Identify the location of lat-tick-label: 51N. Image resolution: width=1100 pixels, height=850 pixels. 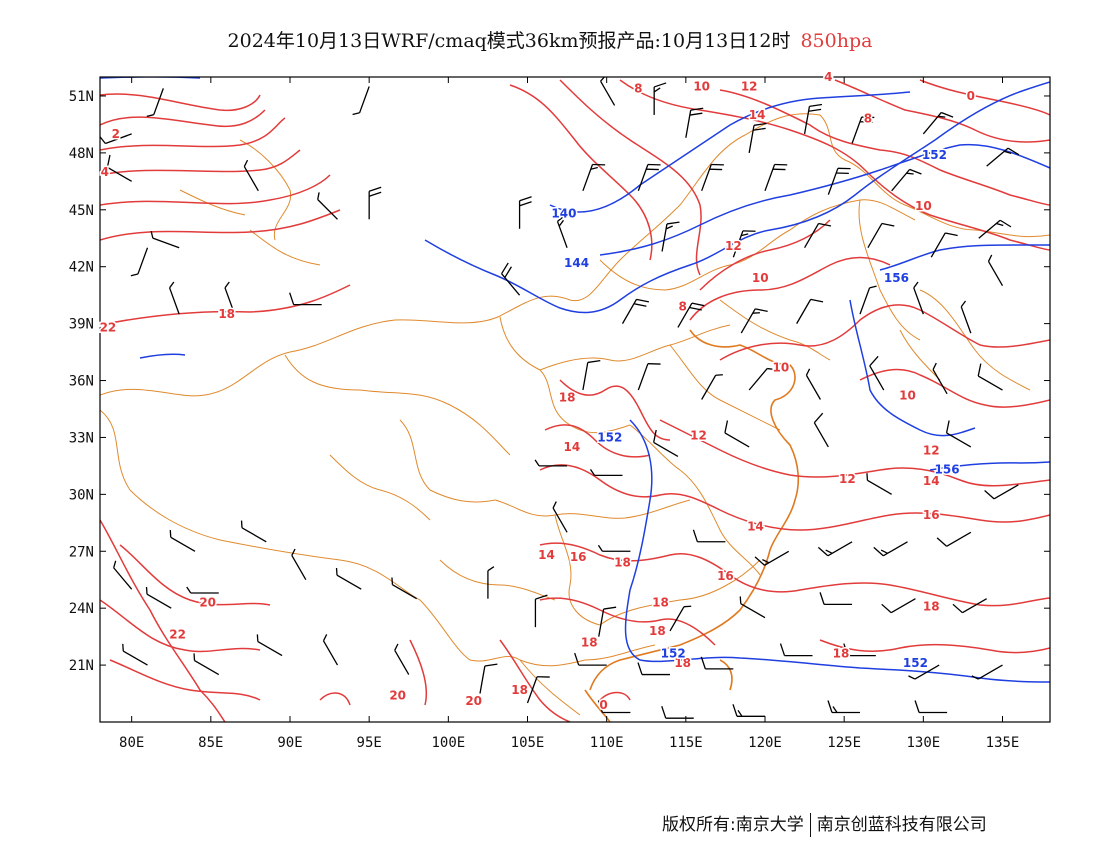
(81, 97).